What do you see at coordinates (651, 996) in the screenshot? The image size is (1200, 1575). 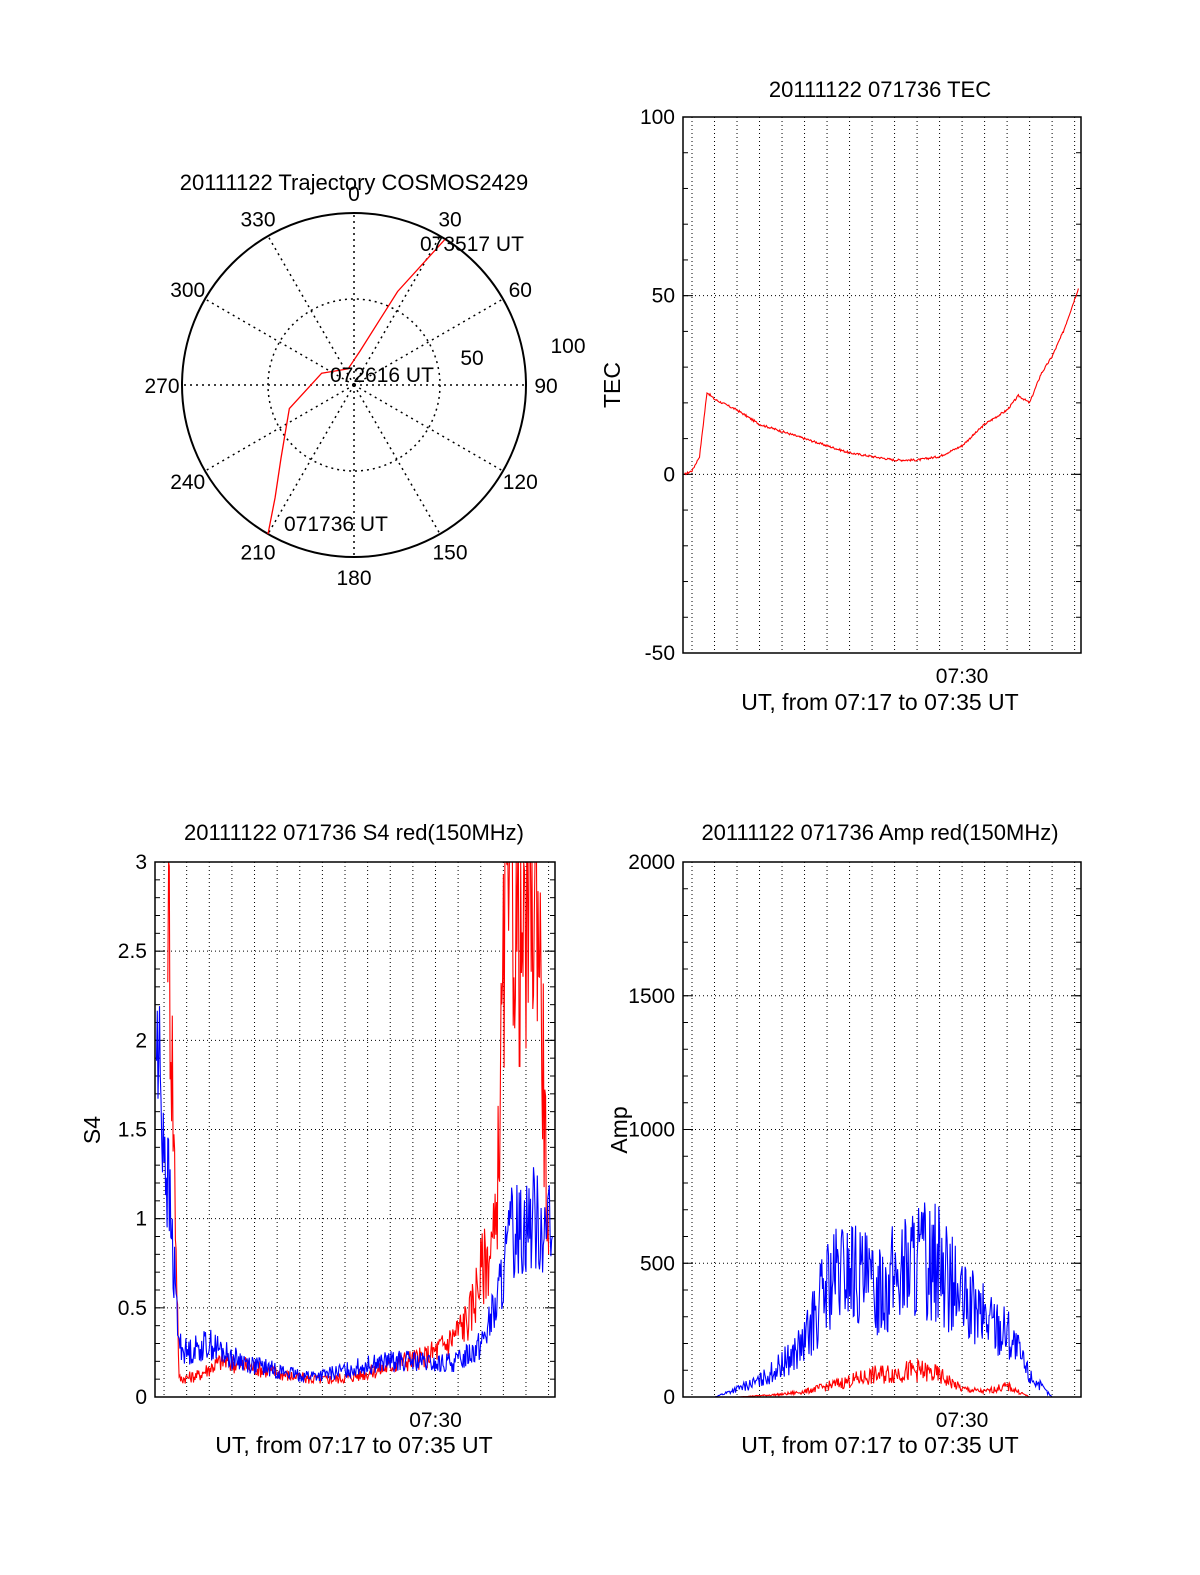 I see `y-tick-label: 1500` at bounding box center [651, 996].